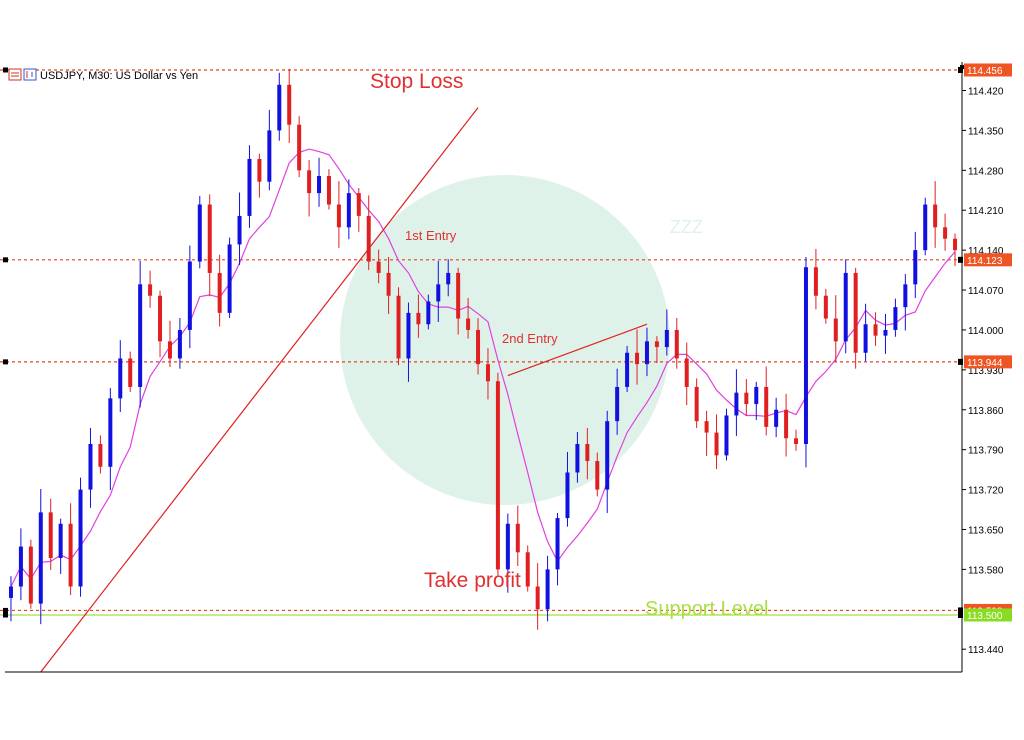 The height and width of the screenshot is (740, 1024). What do you see at coordinates (119, 76) in the screenshot?
I see `symbol-title: USDJPY, M30: US Dollar vs Yen` at bounding box center [119, 76].